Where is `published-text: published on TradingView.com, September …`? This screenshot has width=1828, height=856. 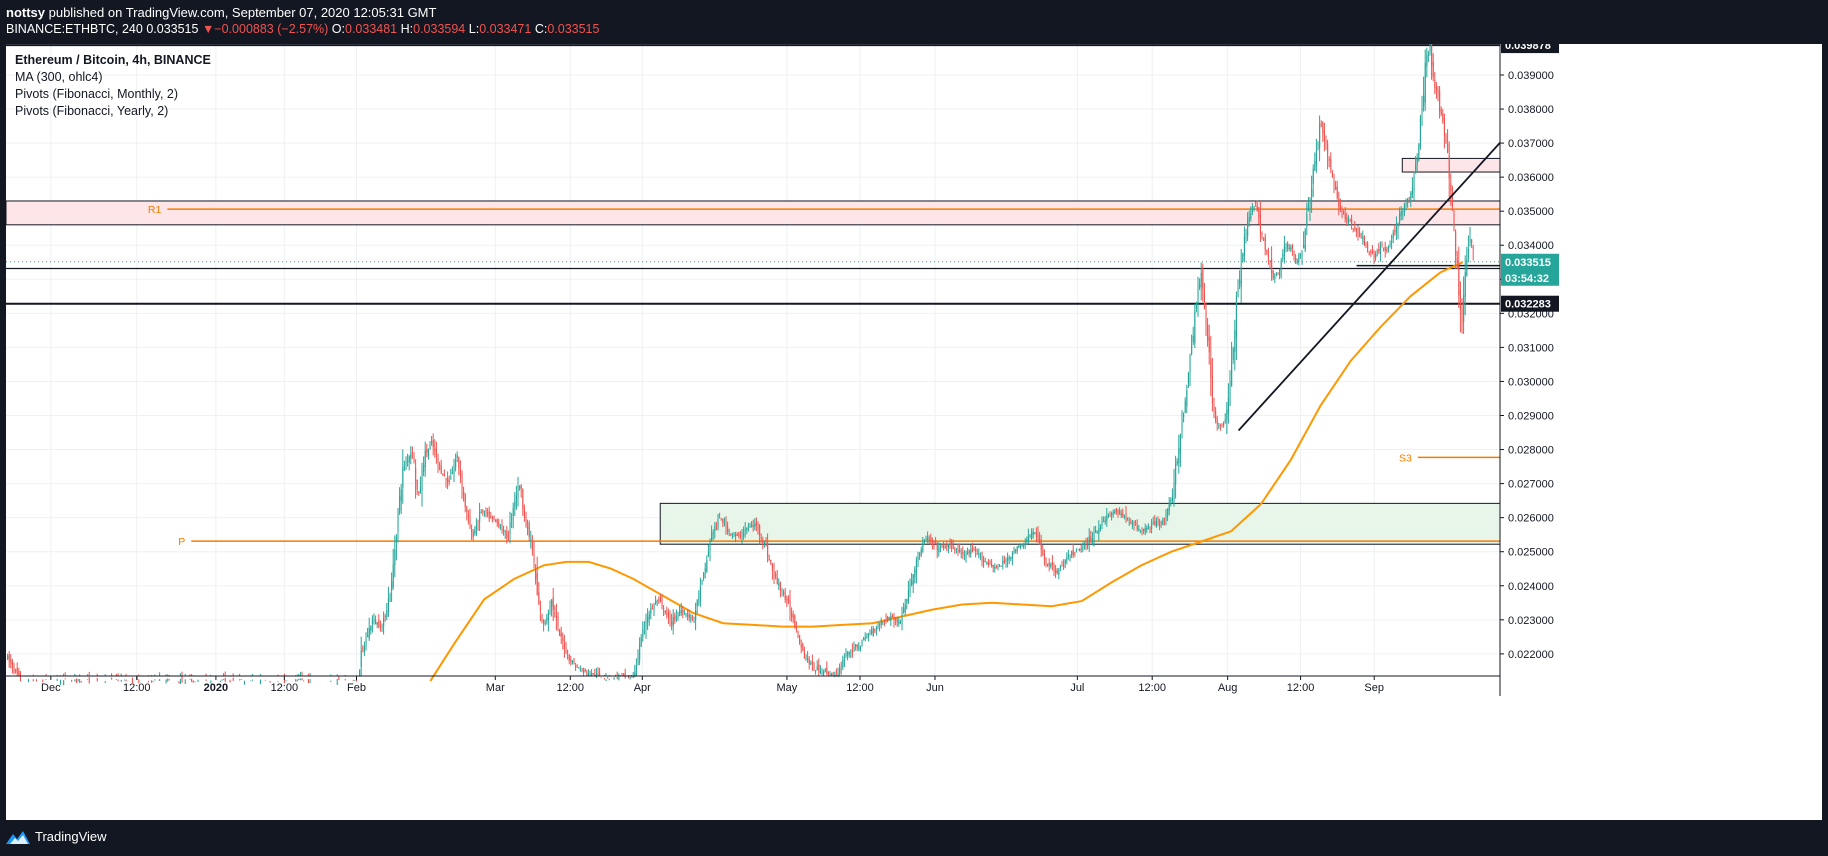
published-text: published on TradingView.com, September … is located at coordinates (241, 12).